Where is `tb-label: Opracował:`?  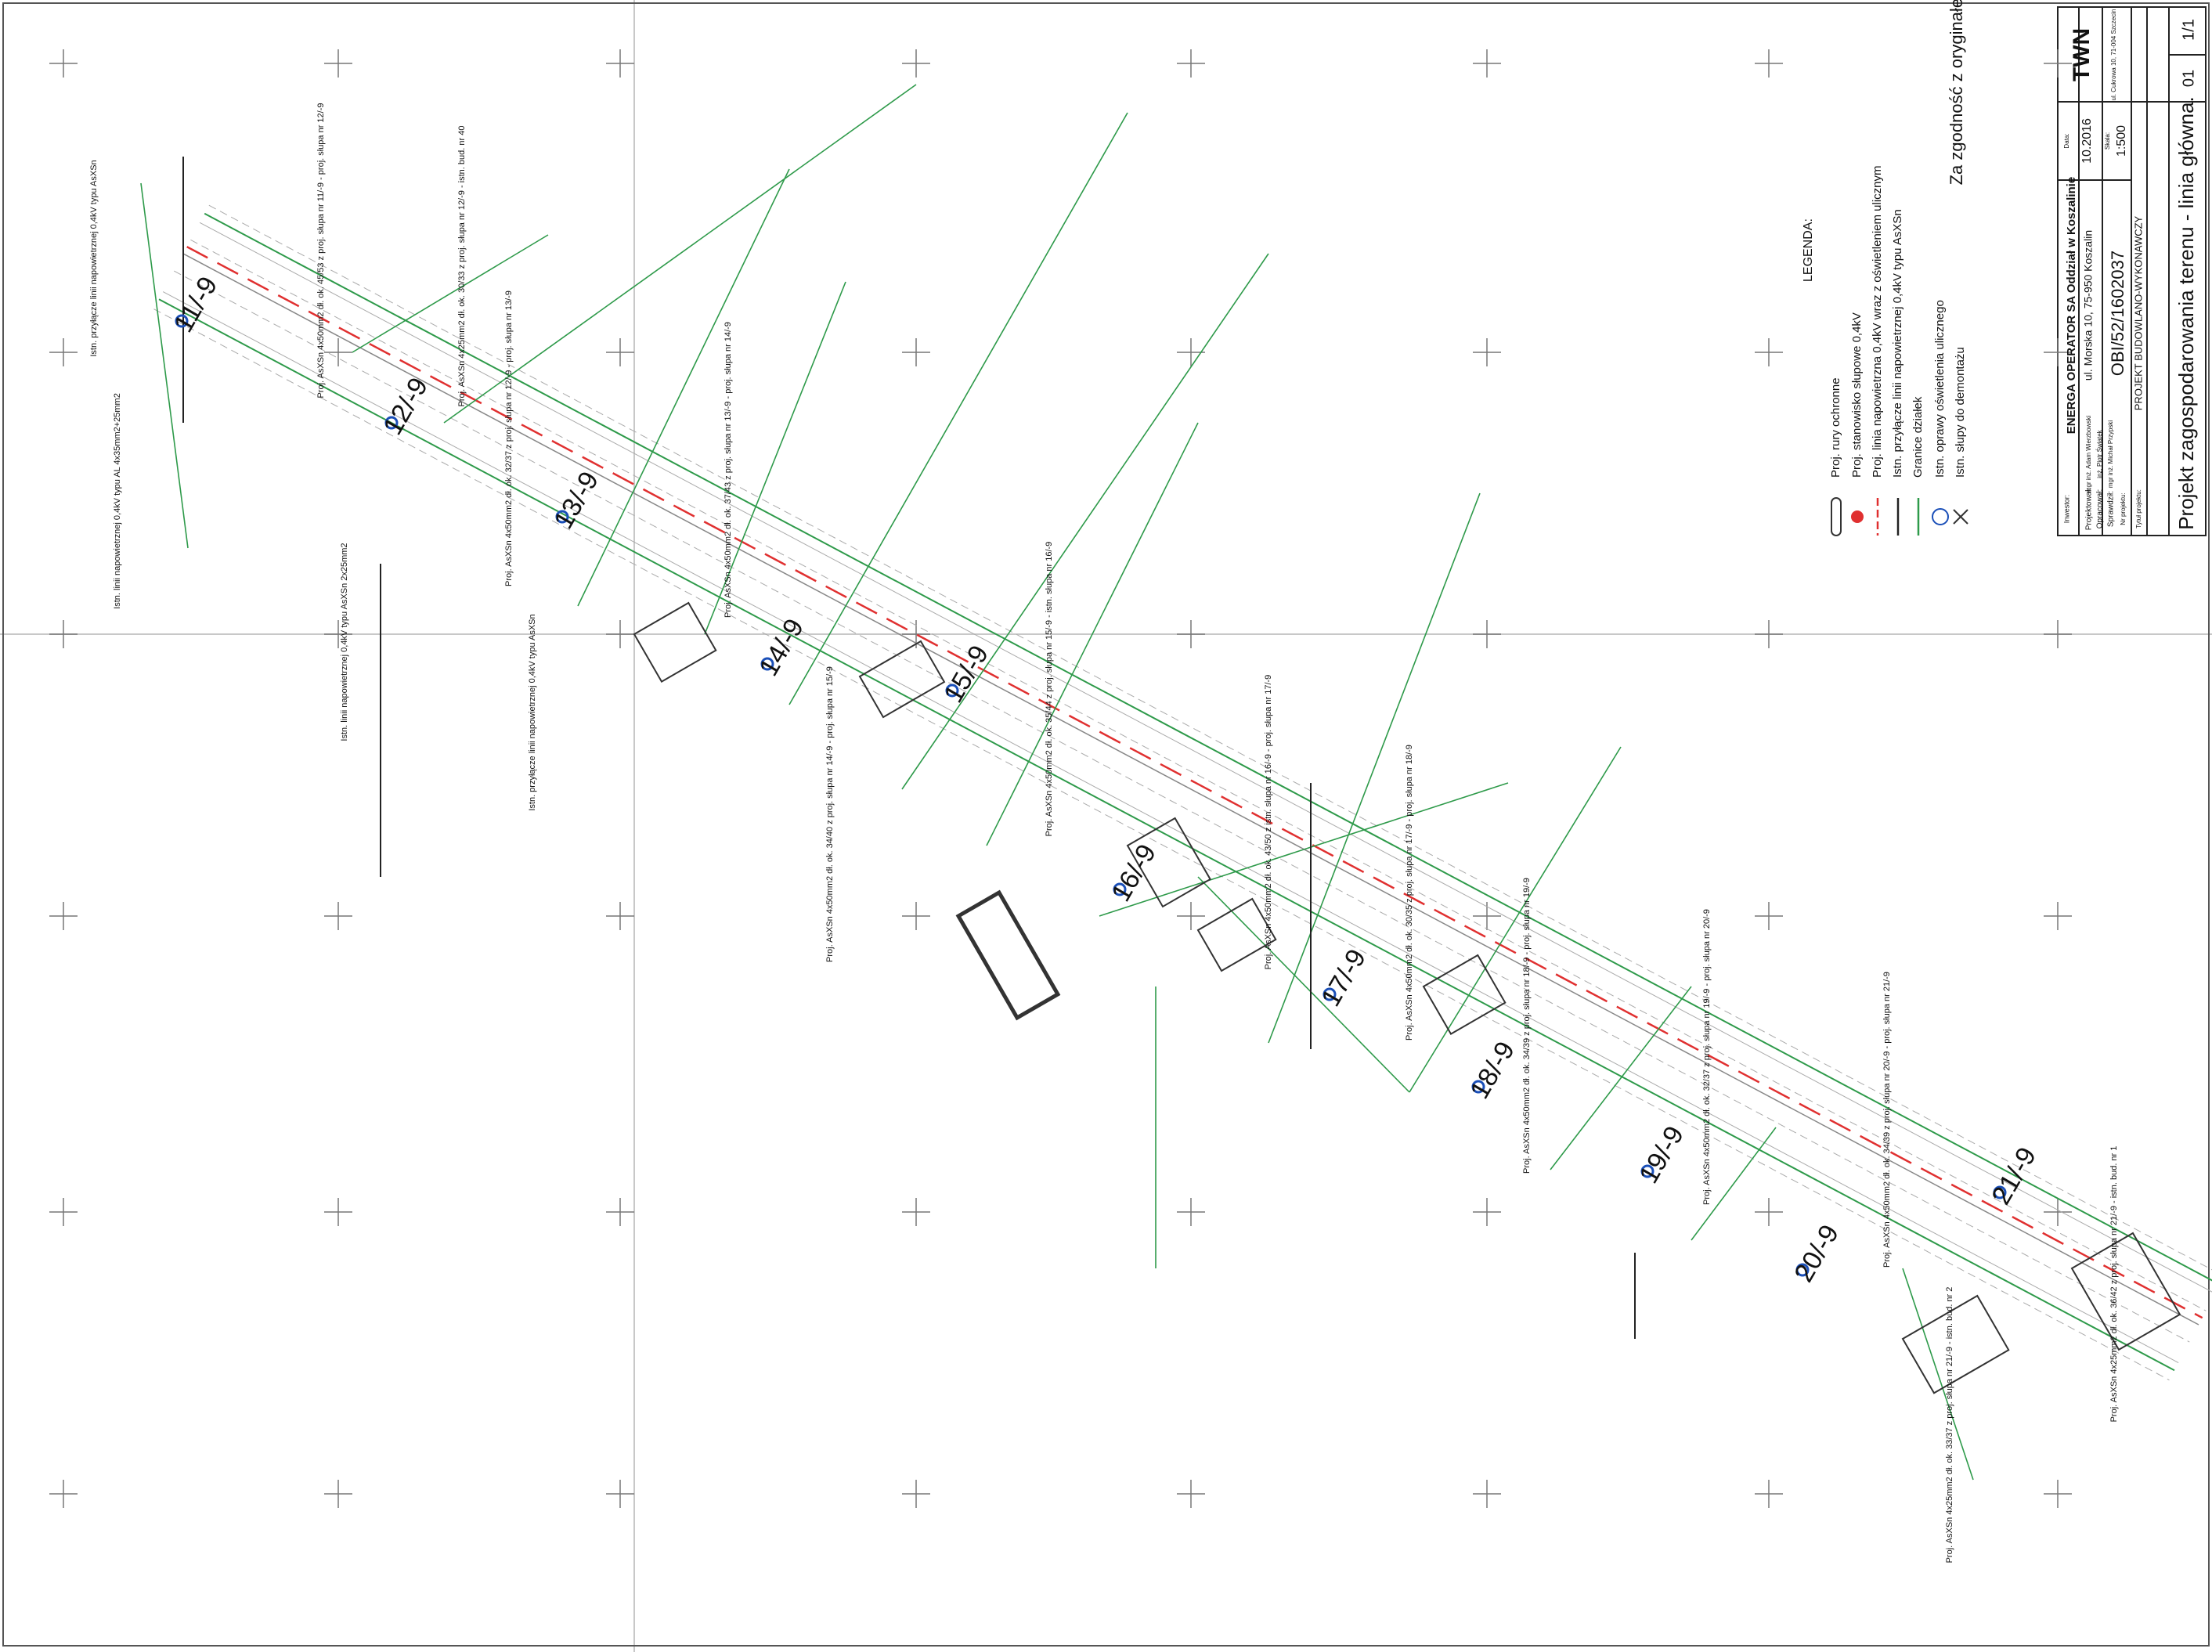
tb-label: Opracował: is located at coordinates (2100, 509).